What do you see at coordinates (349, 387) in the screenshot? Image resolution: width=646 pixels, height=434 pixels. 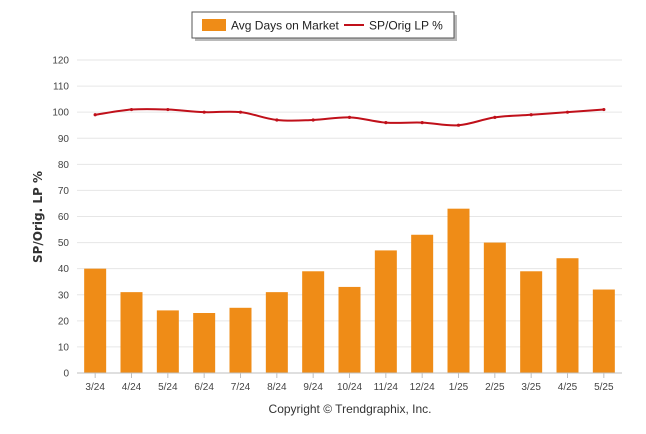 I see `x-tick-label: 10/24` at bounding box center [349, 387].